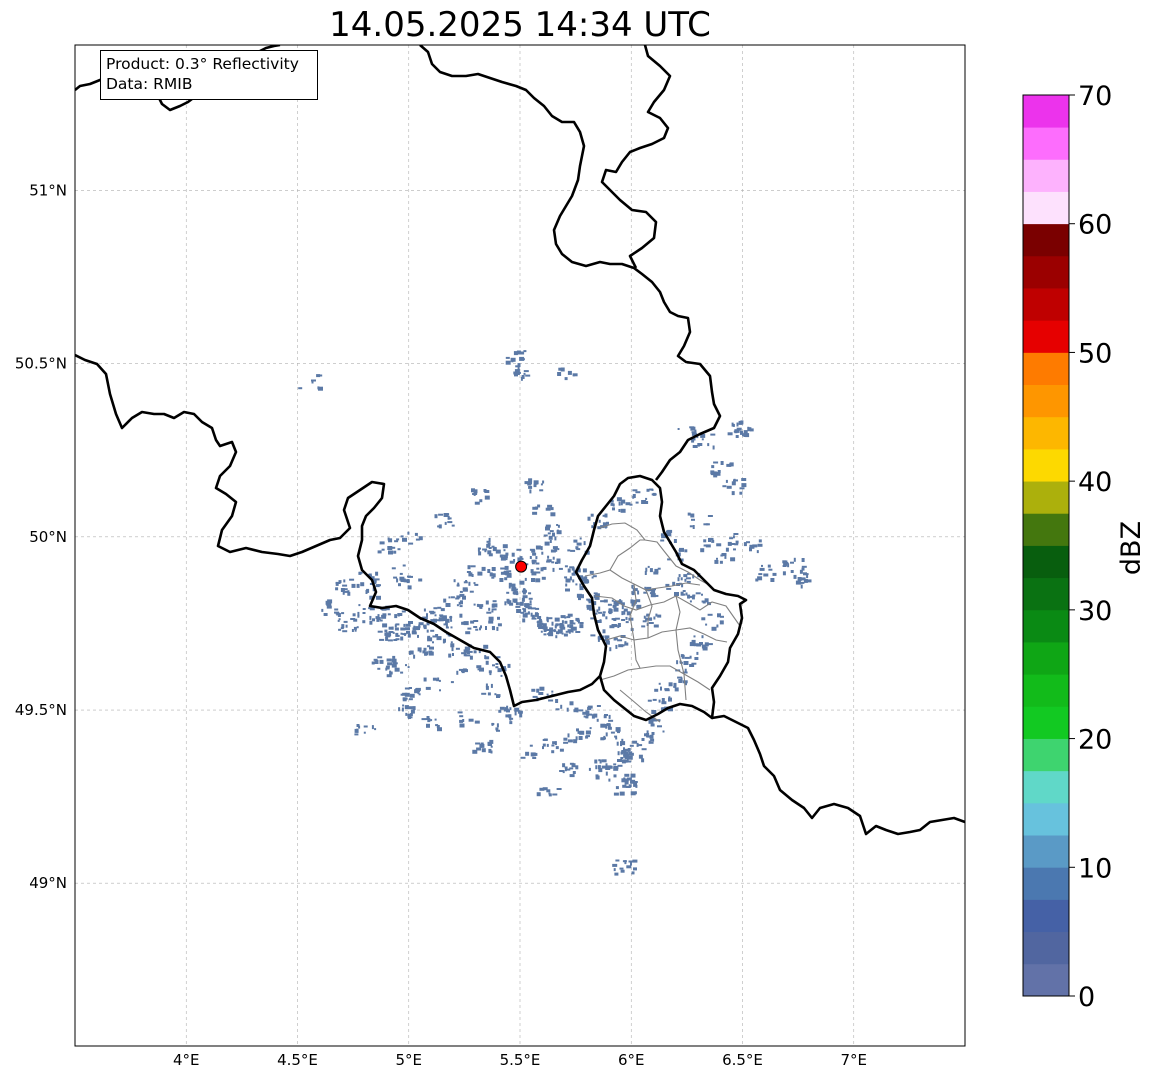 The width and height of the screenshot is (1157, 1081). I want to click on colorbar-tick-label: 60, so click(1095, 225).